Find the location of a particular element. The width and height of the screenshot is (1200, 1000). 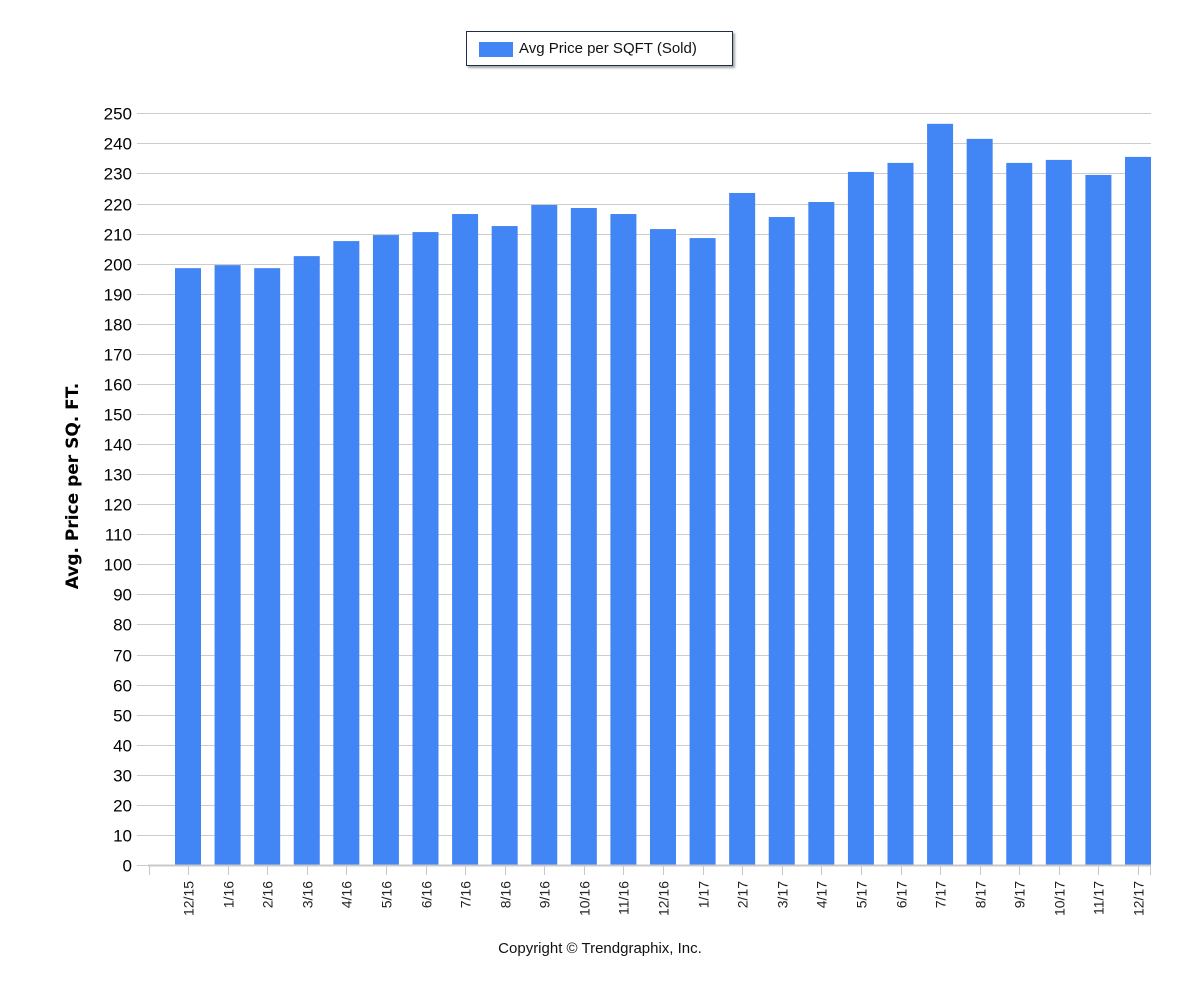

y-tick-label: 170 is located at coordinates (118, 355).